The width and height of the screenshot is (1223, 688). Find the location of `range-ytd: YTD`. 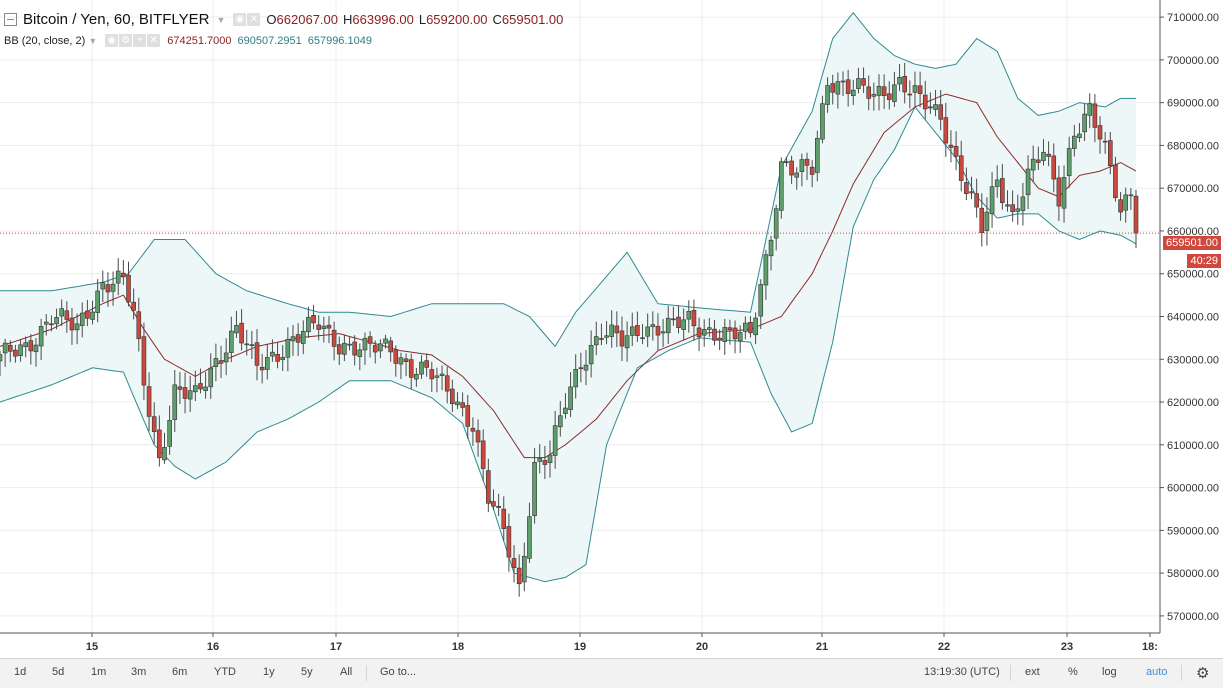

range-ytd: YTD is located at coordinates (225, 672).